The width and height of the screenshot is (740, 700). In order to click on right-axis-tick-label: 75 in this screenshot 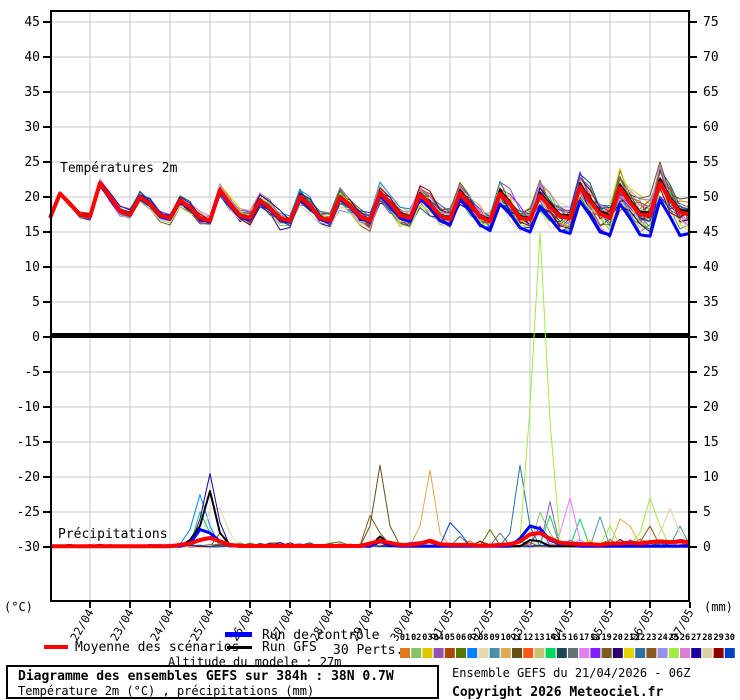, I will do `click(711, 22)`.